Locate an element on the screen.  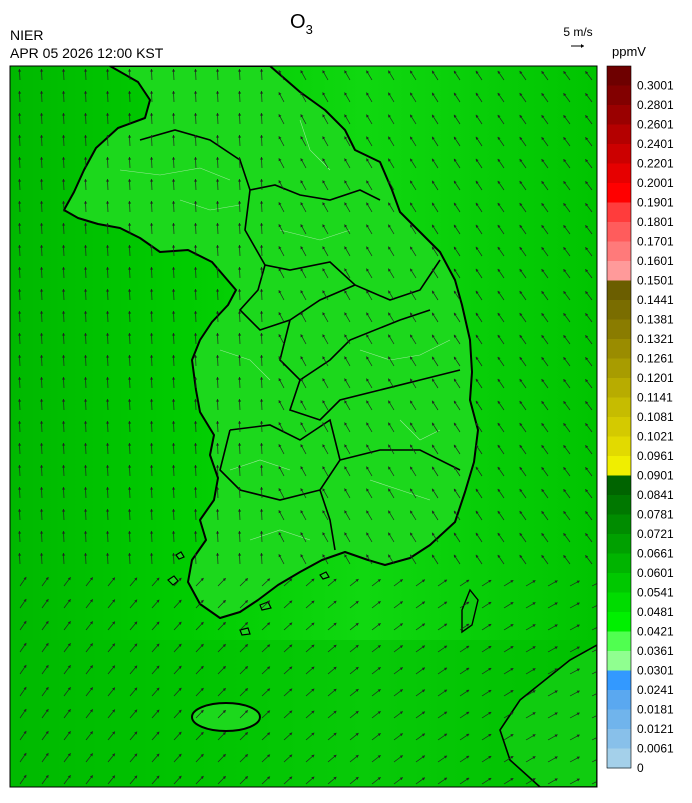
colorbar-label: 0.0241 is located at coordinates (655, 690).